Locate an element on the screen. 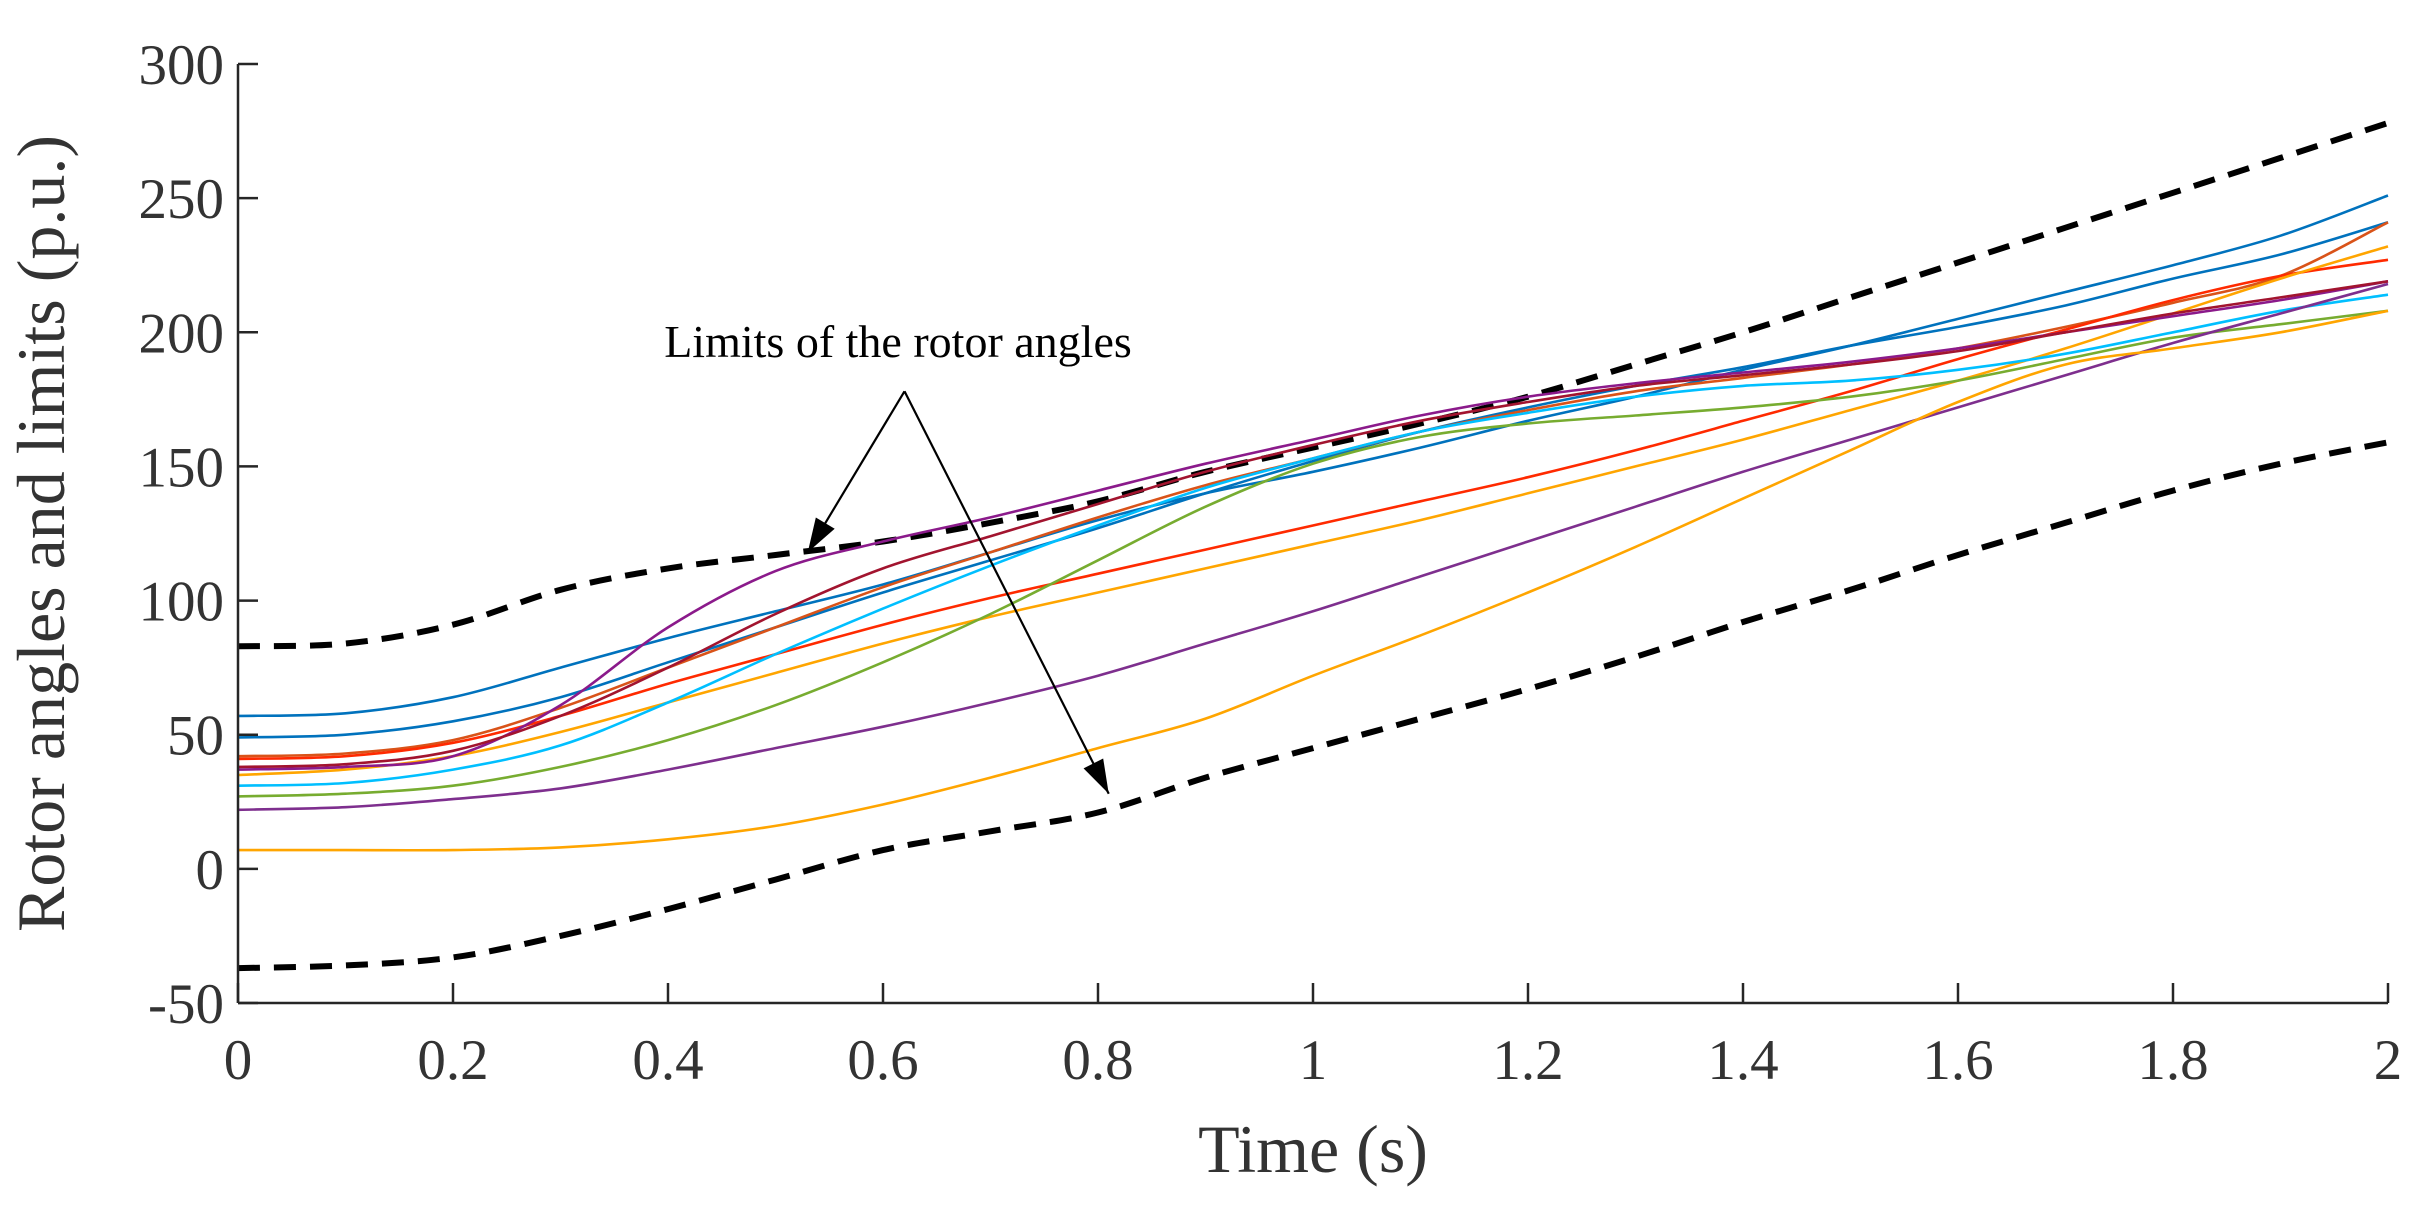 This screenshot has height=1205, width=2422. x-tick-label: 1.6 is located at coordinates (1957, 1060).